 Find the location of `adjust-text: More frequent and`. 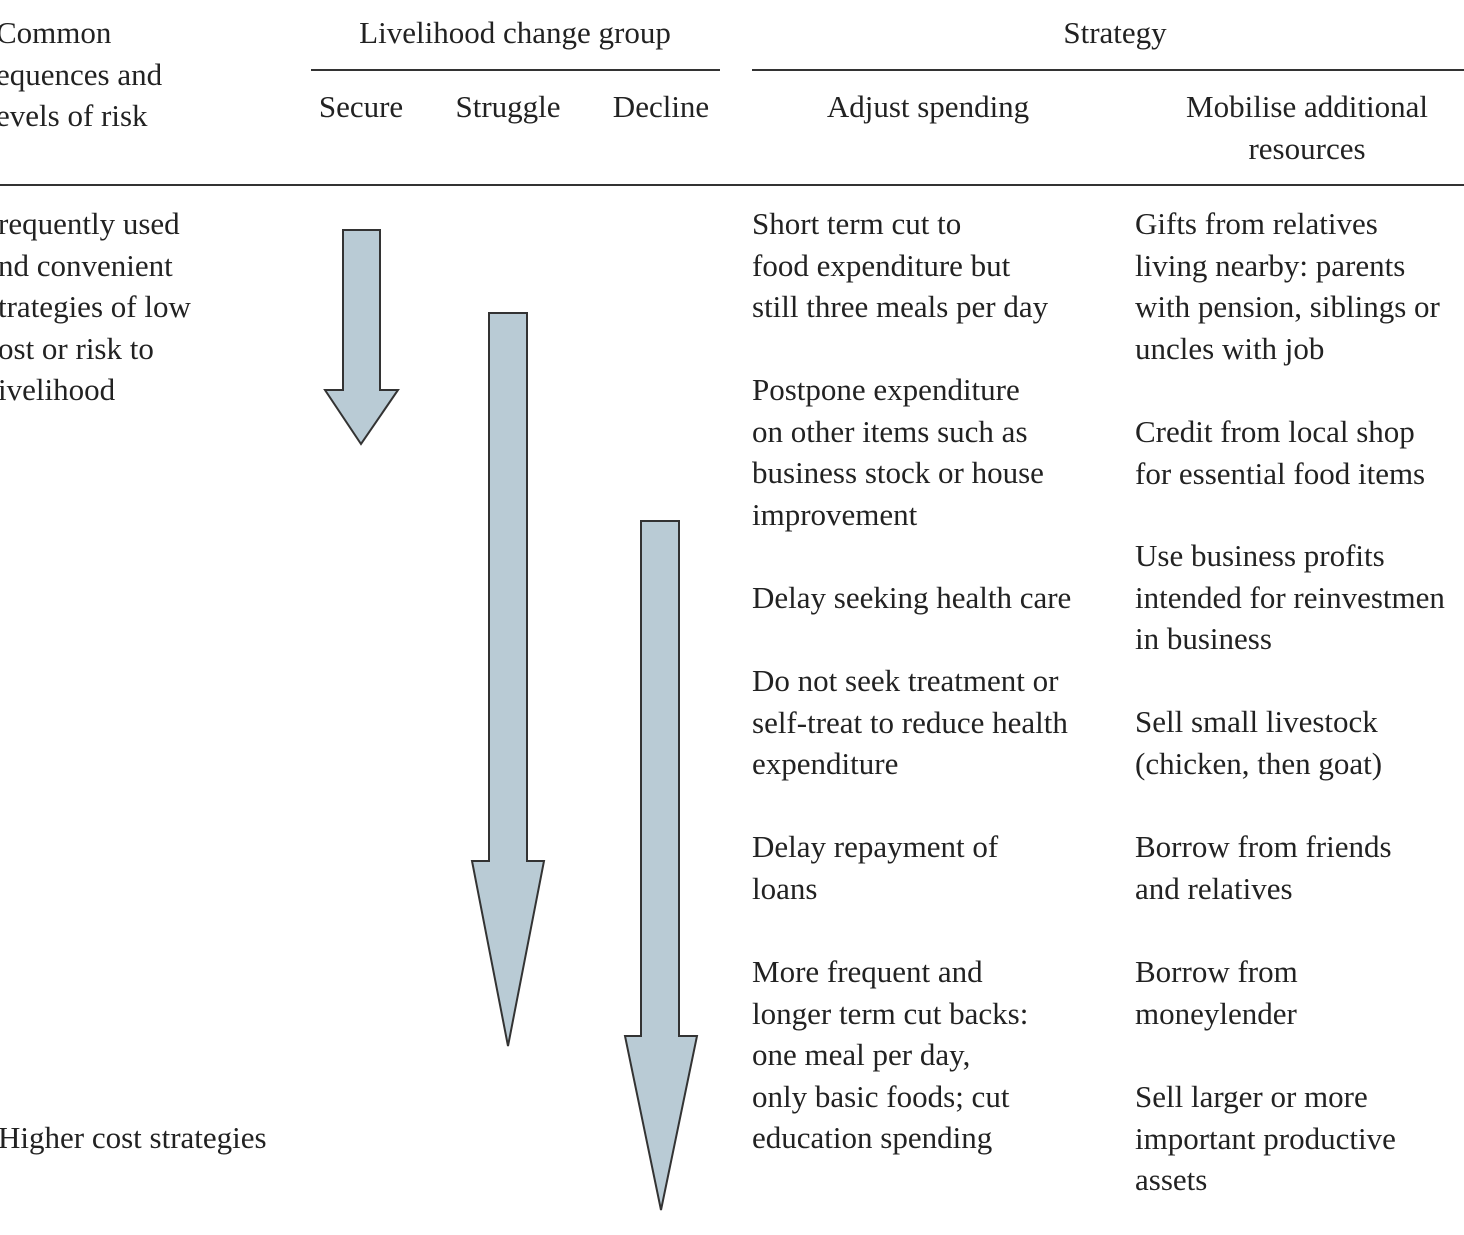

adjust-text: More frequent and is located at coordinates (867, 971).